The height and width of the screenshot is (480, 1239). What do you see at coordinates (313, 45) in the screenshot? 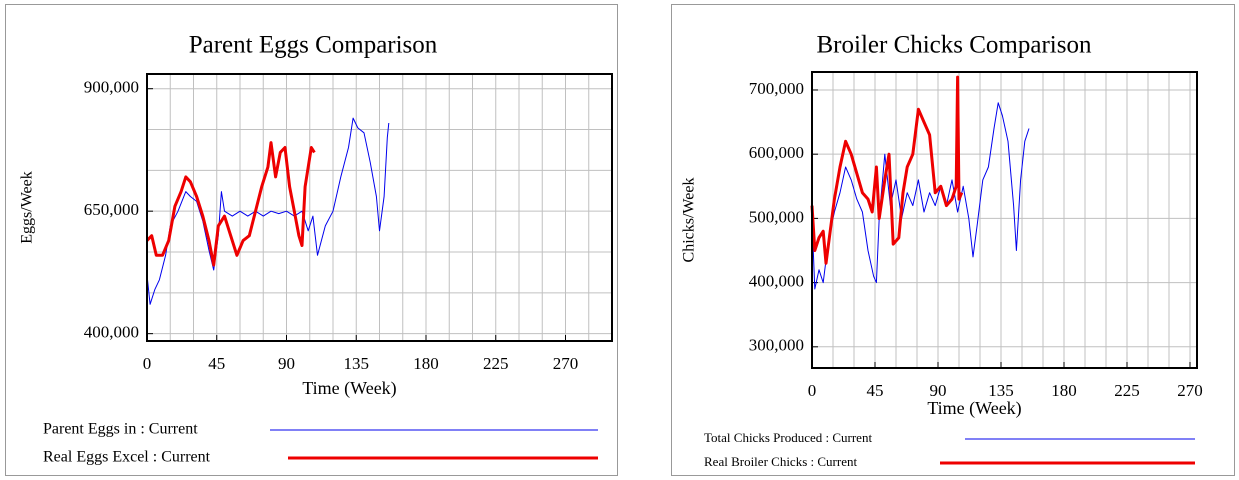
I see `chart-title: Parent Eggs Comparison` at bounding box center [313, 45].